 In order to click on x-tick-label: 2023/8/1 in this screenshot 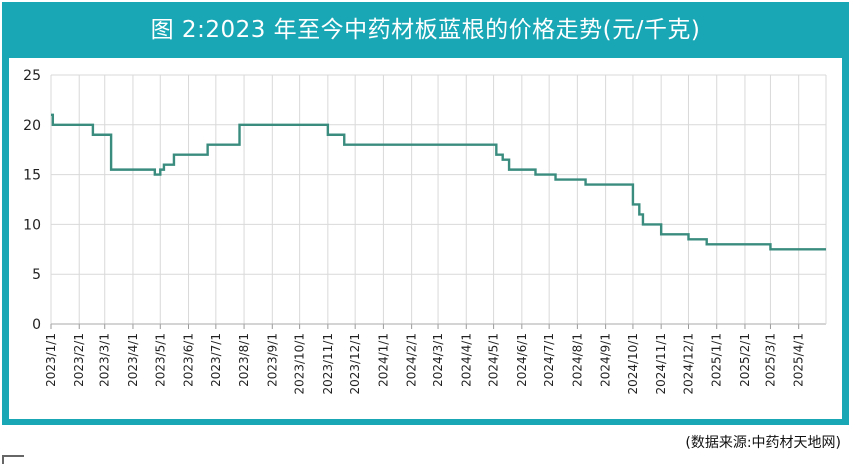, I will do `click(244, 360)`.